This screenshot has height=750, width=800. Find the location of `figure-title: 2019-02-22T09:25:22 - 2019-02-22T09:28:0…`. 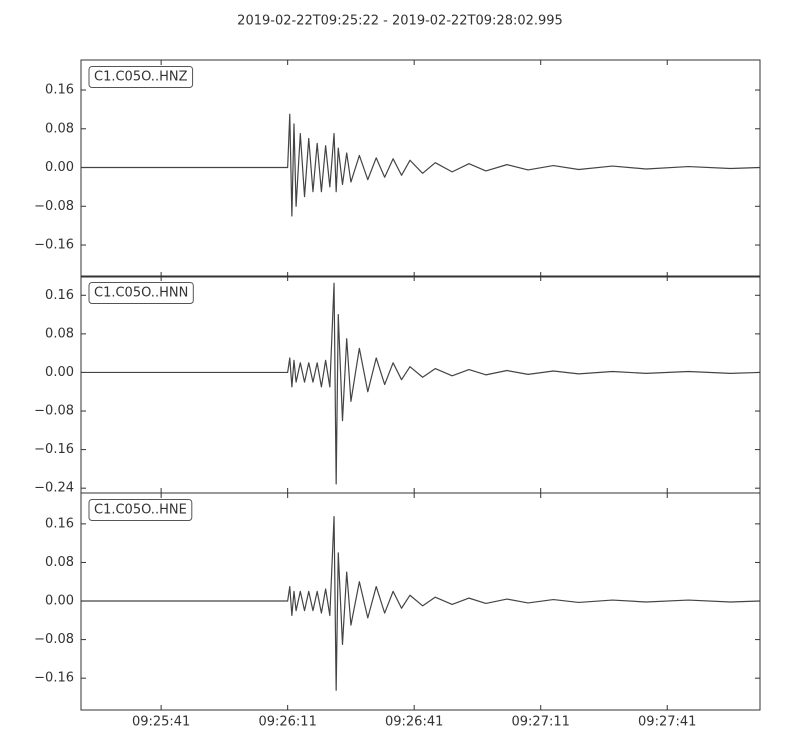

figure-title: 2019-02-22T09:25:22 - 2019-02-22T09:28:0… is located at coordinates (400, 21).